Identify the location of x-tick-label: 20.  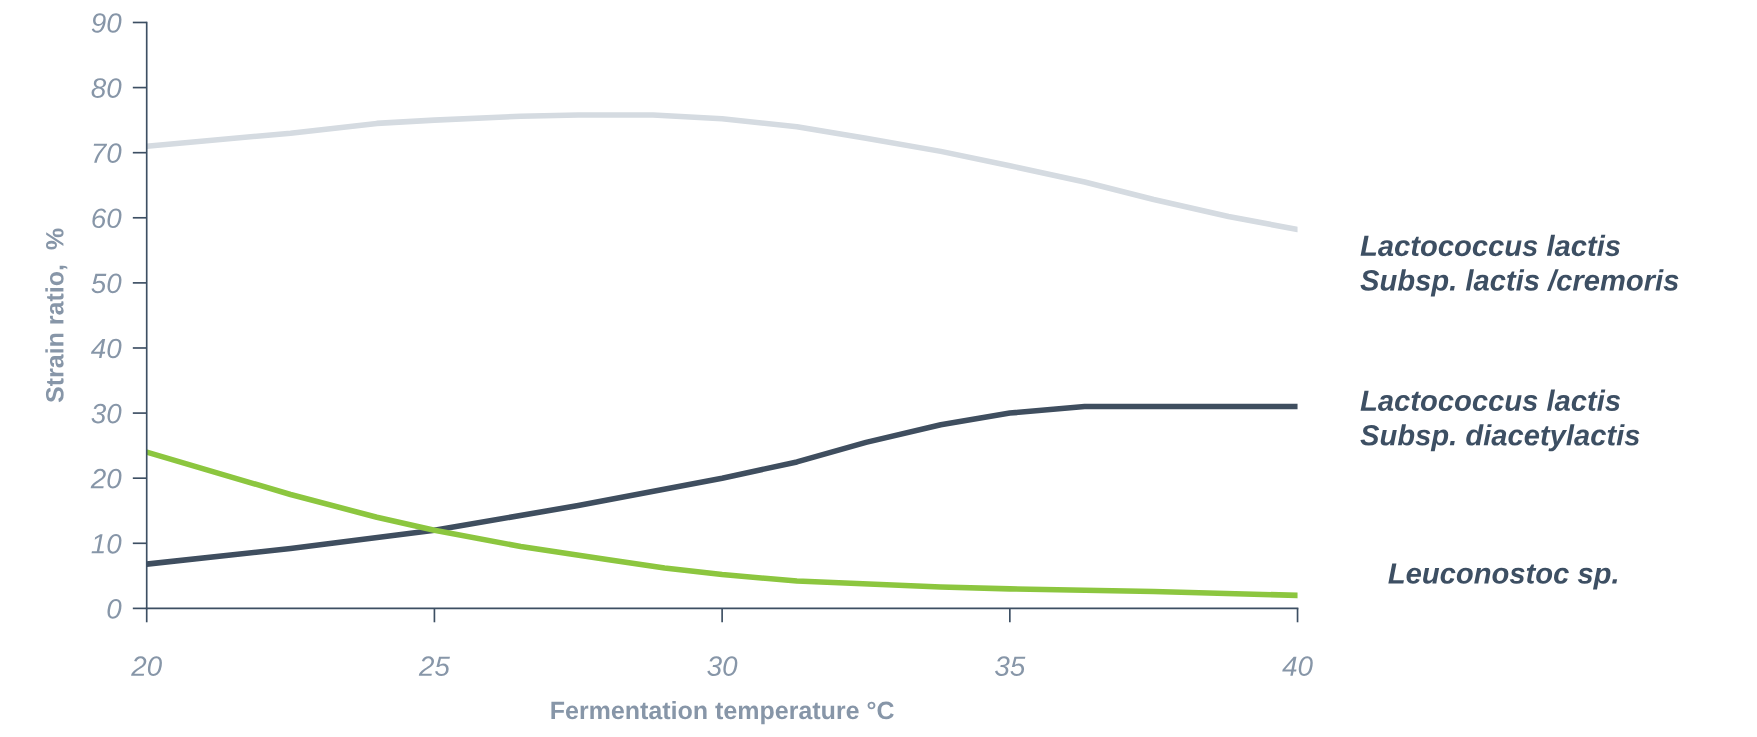
(146, 666).